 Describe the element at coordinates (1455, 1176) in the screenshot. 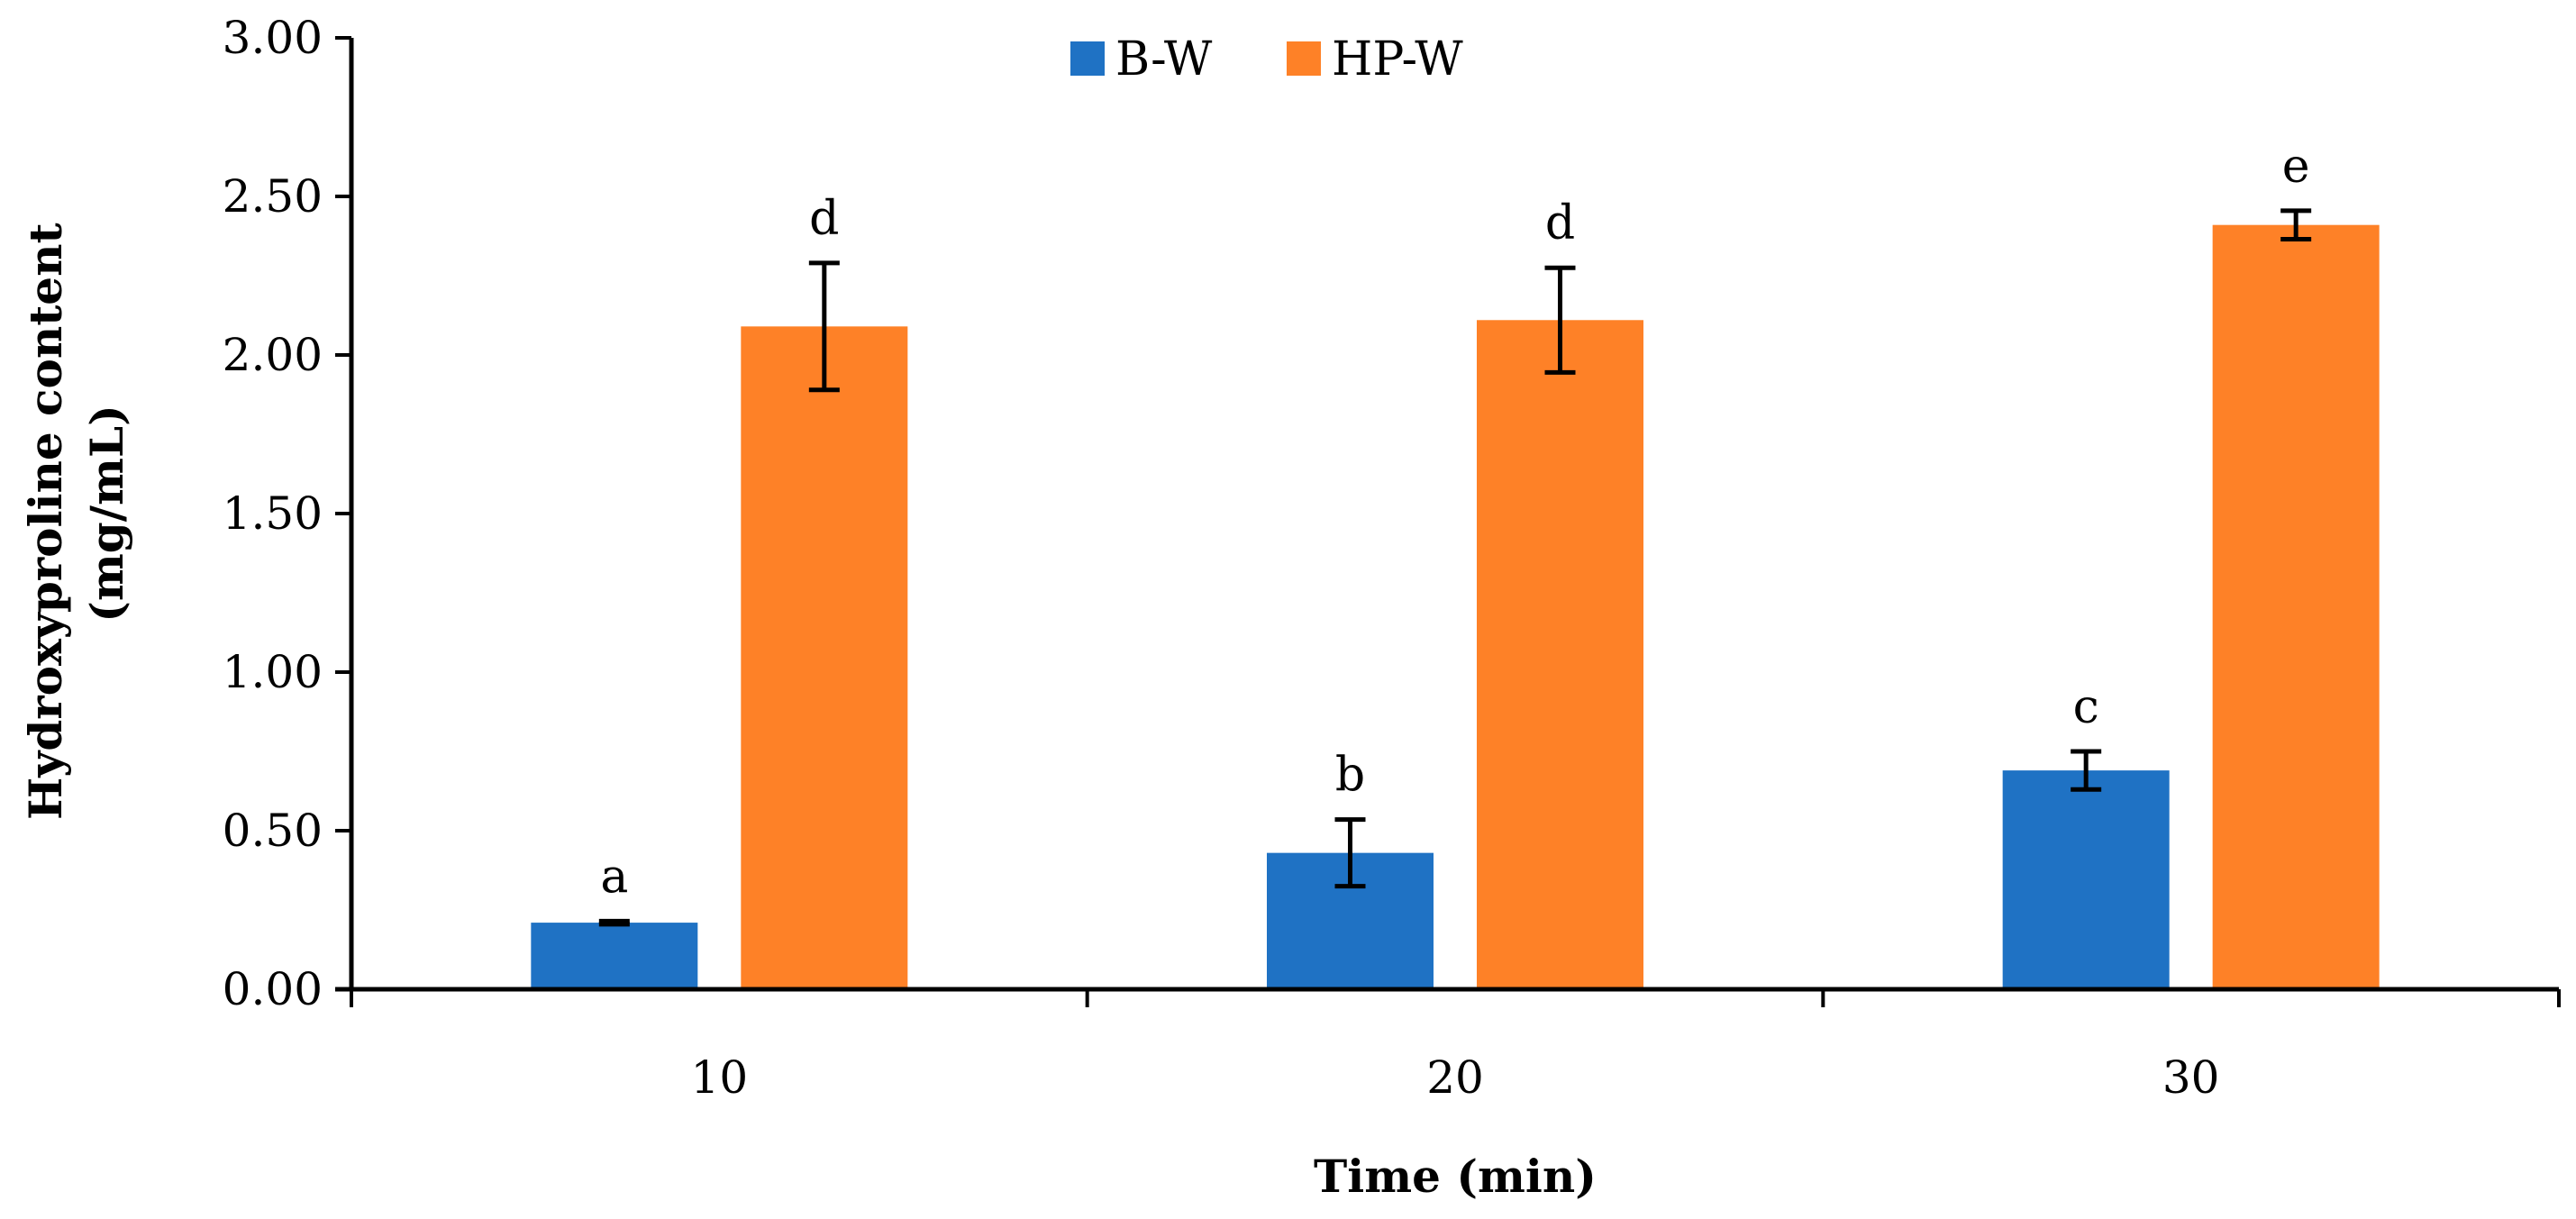

I see `x-axis-title: Time (min)` at that location.